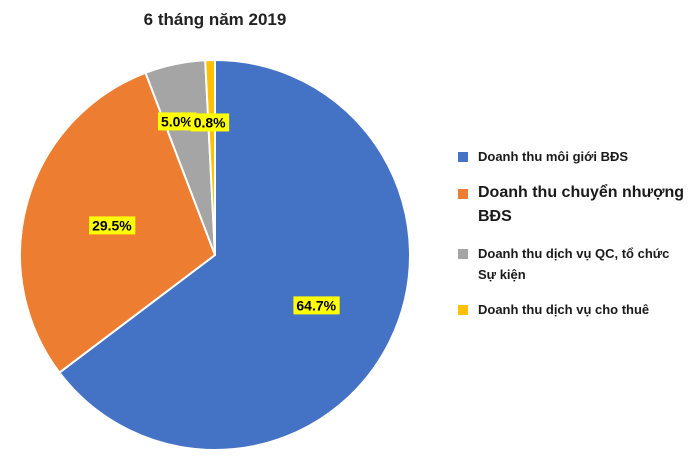 This screenshot has width=700, height=470. I want to click on data-label-text-4: 0.8%, so click(210, 122).